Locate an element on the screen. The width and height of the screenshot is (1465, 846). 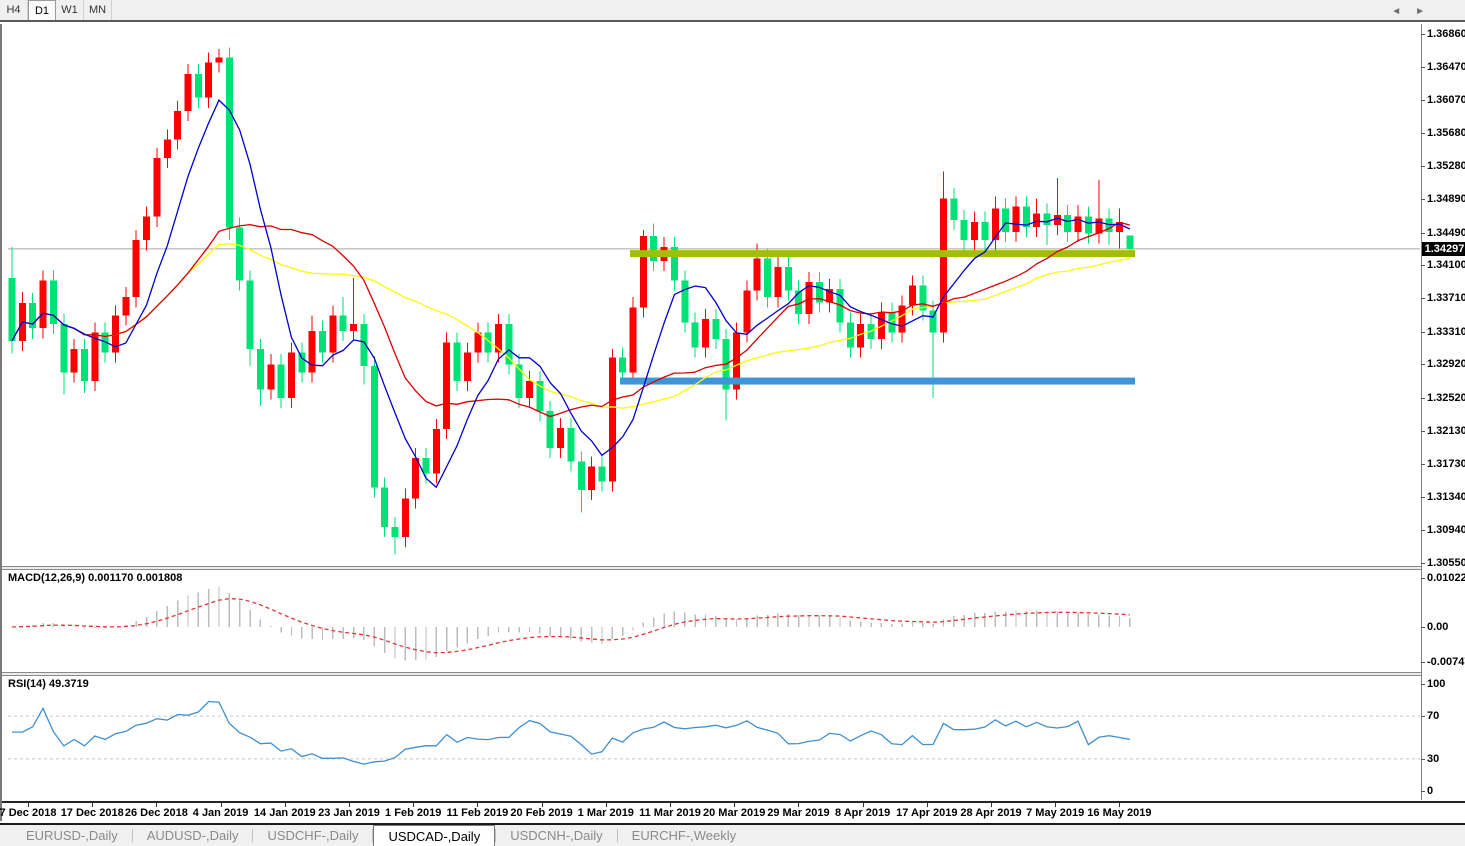
date-axis-label: 11 Mar 2019 is located at coordinates (670, 813).